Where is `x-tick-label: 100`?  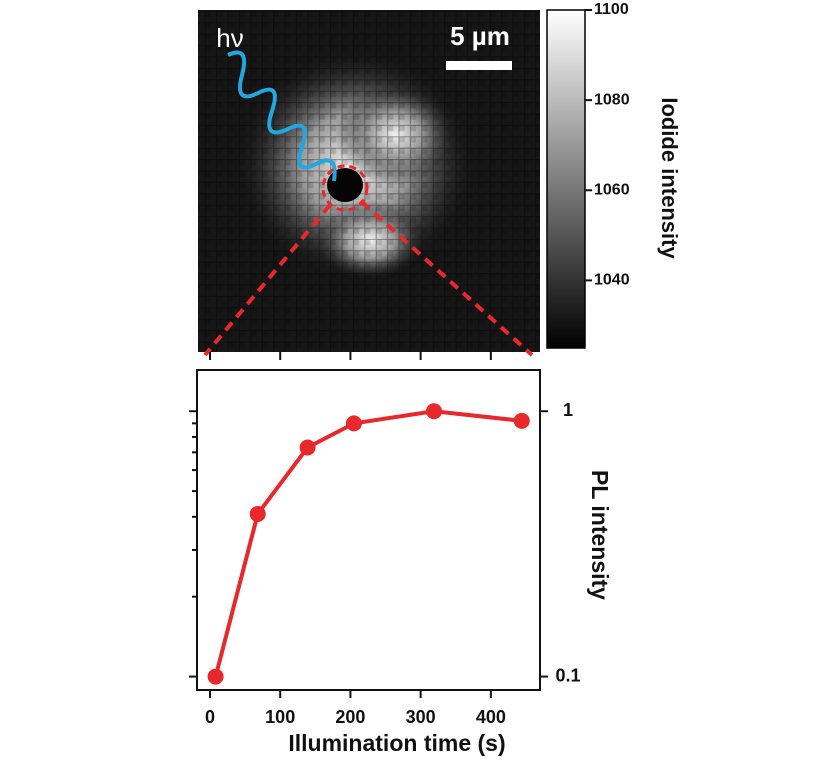 x-tick-label: 100 is located at coordinates (280, 717).